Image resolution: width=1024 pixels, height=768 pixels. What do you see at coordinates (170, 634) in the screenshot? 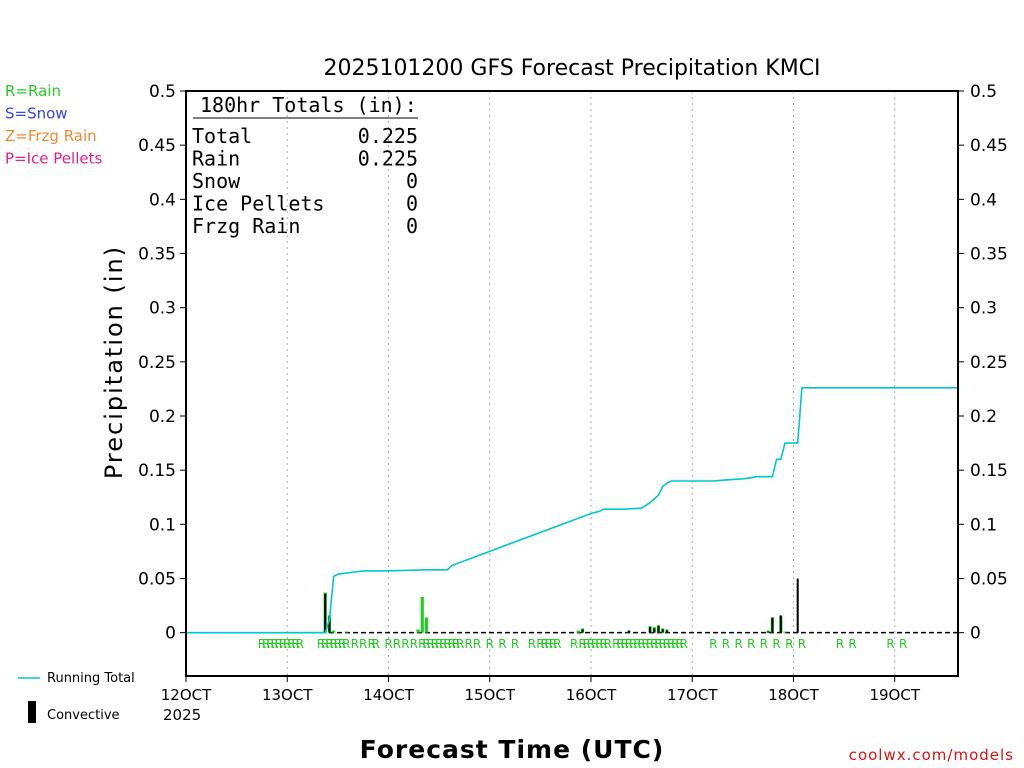
I see `y-tick-label-left: 0` at bounding box center [170, 634].